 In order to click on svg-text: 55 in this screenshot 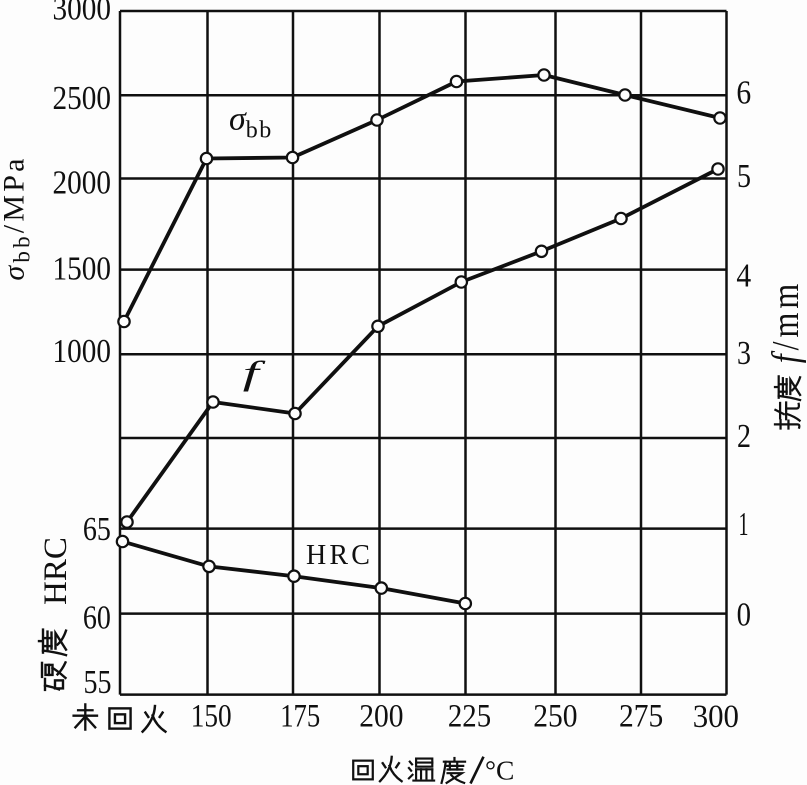, I will do `click(98, 682)`.